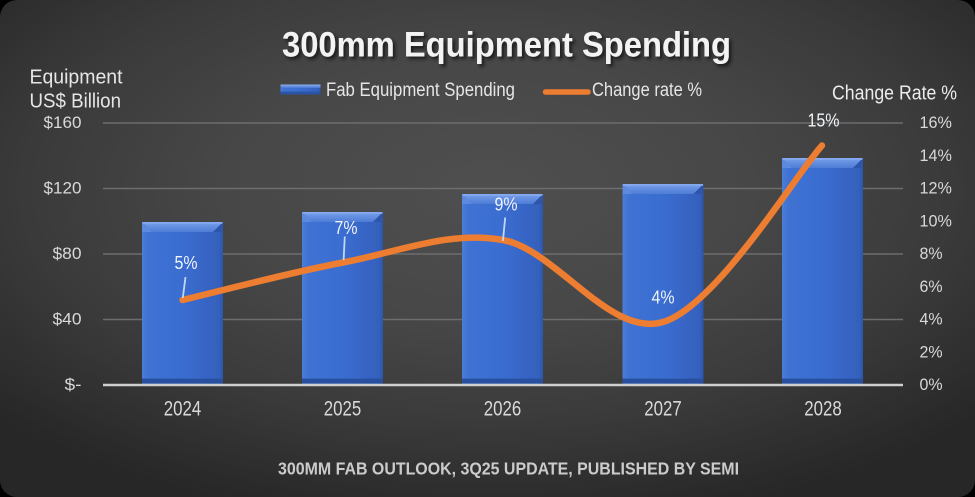 The image size is (975, 497). Describe the element at coordinates (76, 102) in the screenshot. I see `svg-text: US$ Billion` at that location.